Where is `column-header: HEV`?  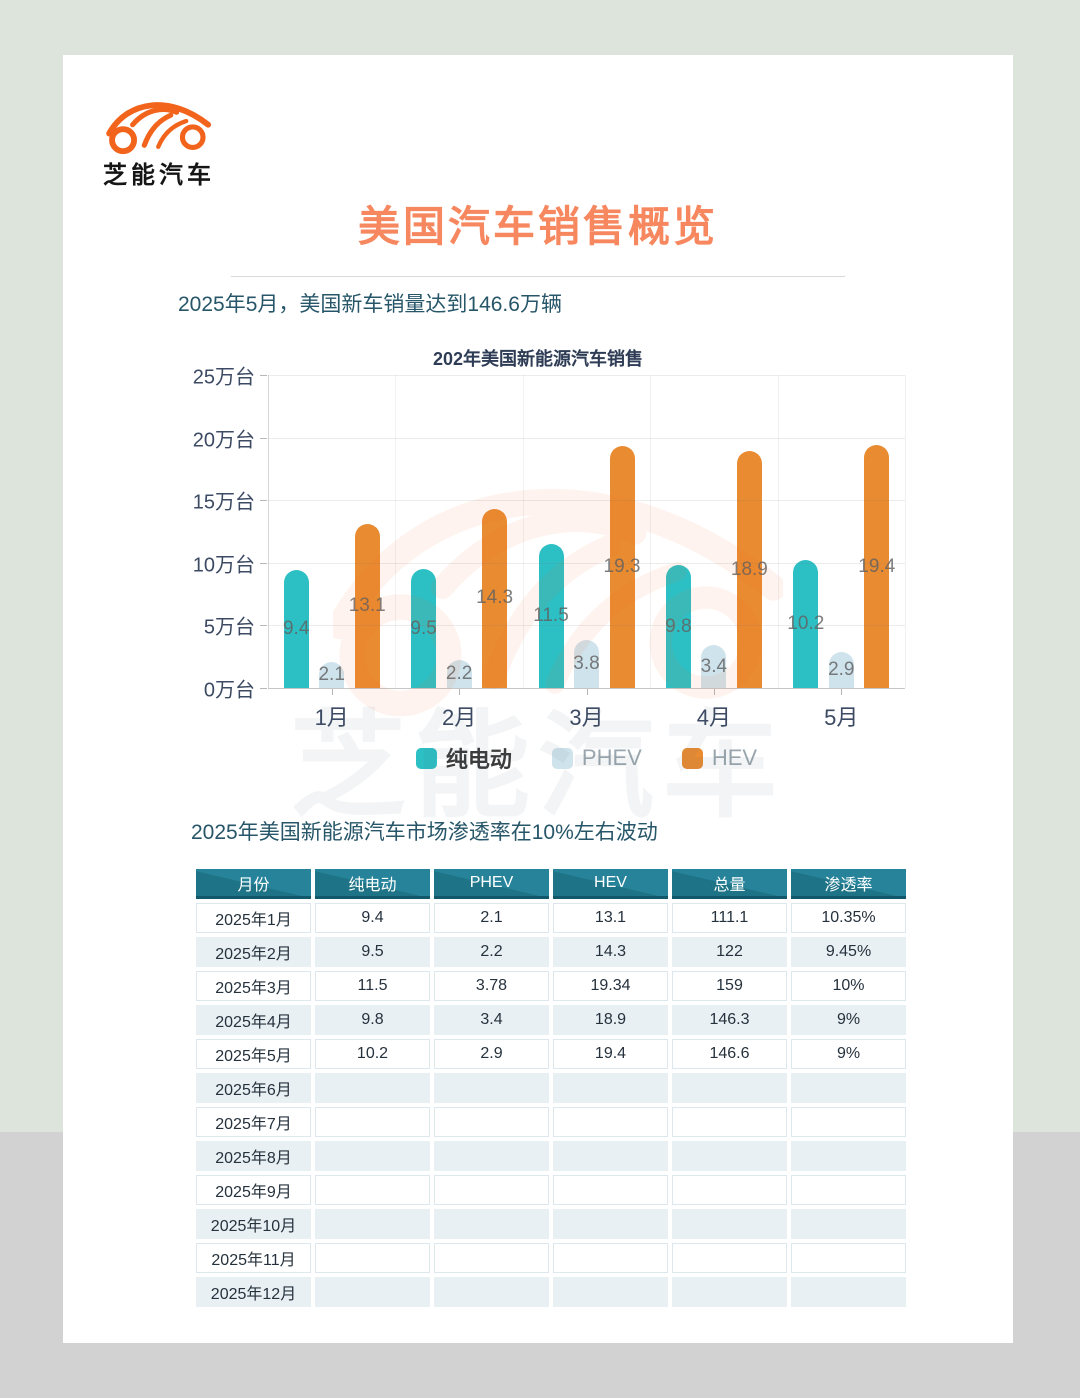 column-header: HEV is located at coordinates (610, 884).